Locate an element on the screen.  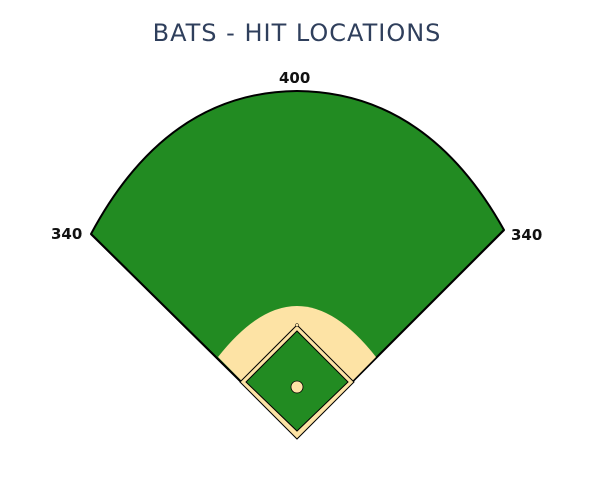
center-field-distance-label: 400 is located at coordinates (295, 78).